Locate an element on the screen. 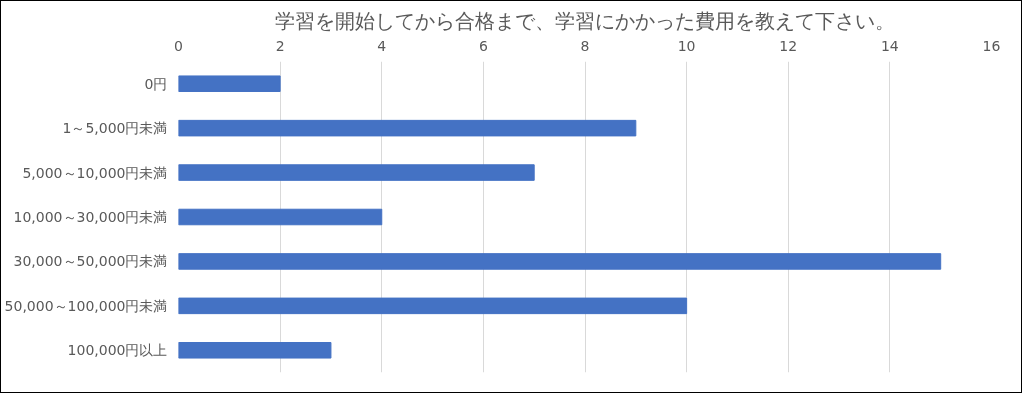  y-tick-label: 5,000～10,000円未満 is located at coordinates (95, 172).